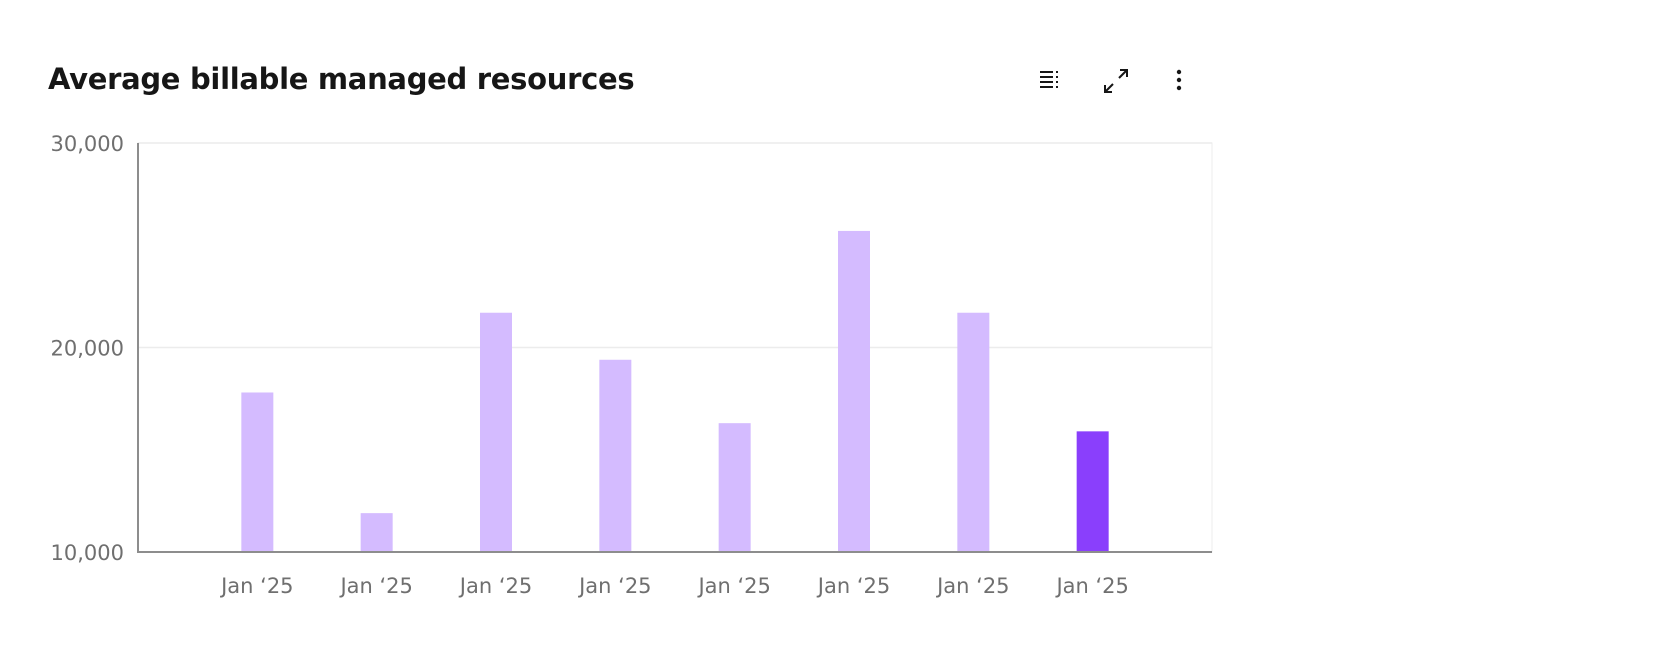  Describe the element at coordinates (87, 349) in the screenshot. I see `y-tick-label: 20,000` at that location.